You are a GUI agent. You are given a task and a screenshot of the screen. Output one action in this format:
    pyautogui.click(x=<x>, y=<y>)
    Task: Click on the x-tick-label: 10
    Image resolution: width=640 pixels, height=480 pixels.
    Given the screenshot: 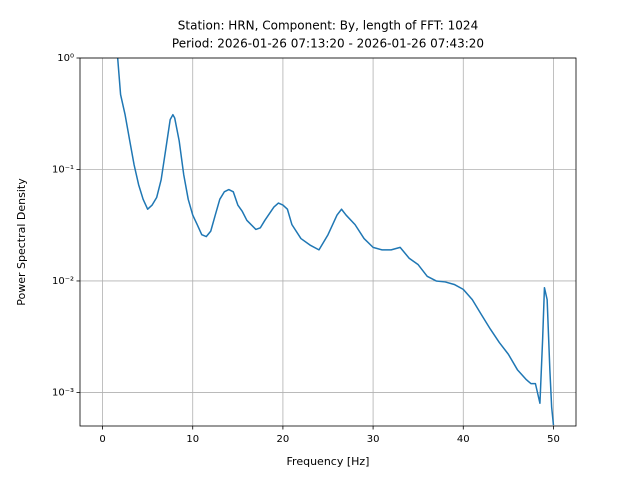 What is the action you would take?
    pyautogui.click(x=192, y=439)
    